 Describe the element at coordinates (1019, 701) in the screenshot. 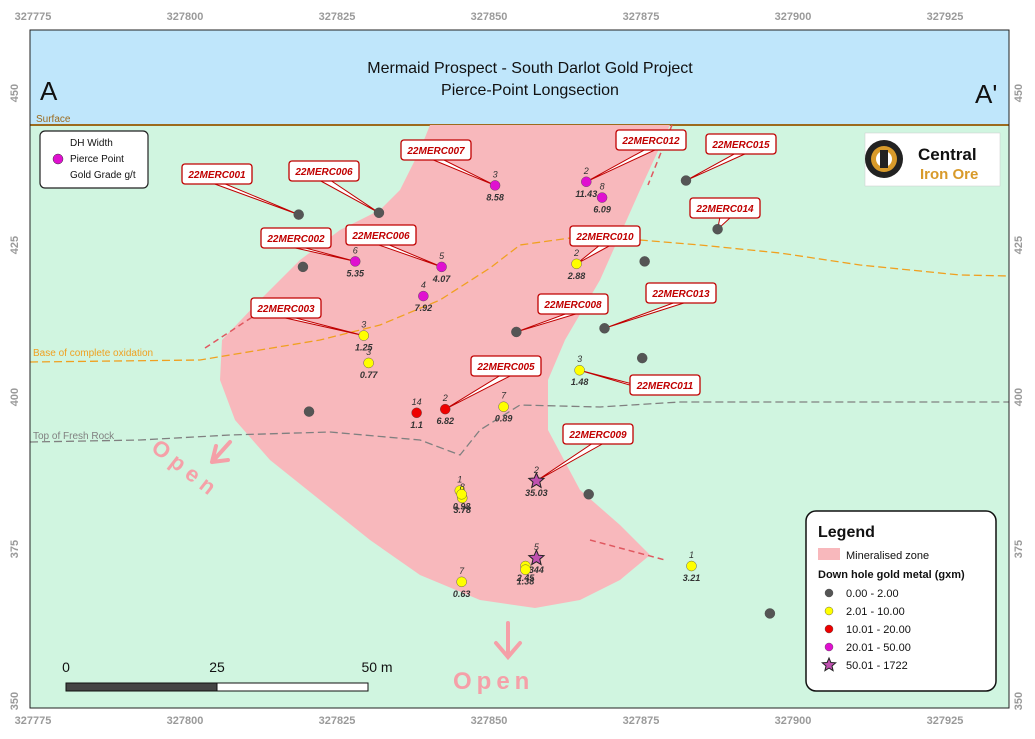

I see `y-tick-right: 350` at that location.